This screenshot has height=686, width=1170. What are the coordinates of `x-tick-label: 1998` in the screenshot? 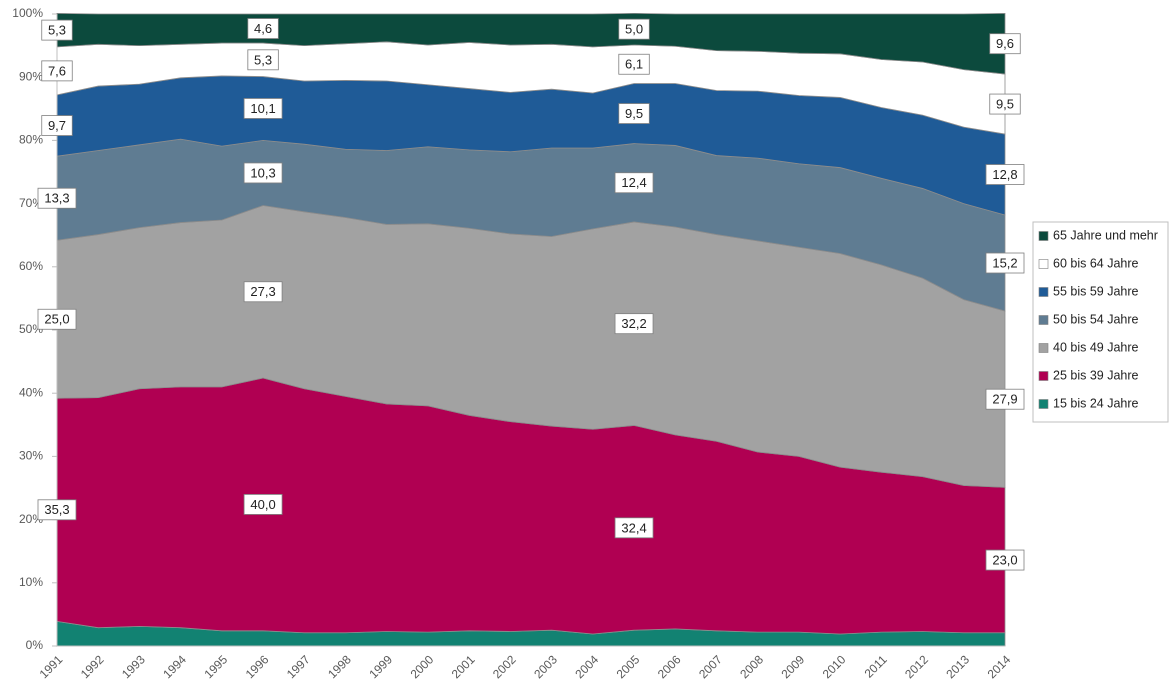 It's located at (339, 666).